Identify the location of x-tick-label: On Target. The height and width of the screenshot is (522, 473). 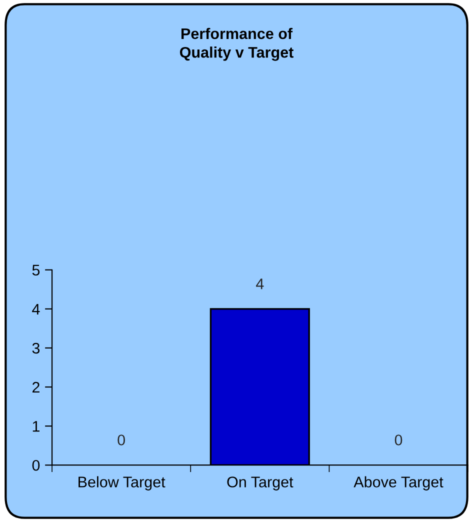
(260, 483).